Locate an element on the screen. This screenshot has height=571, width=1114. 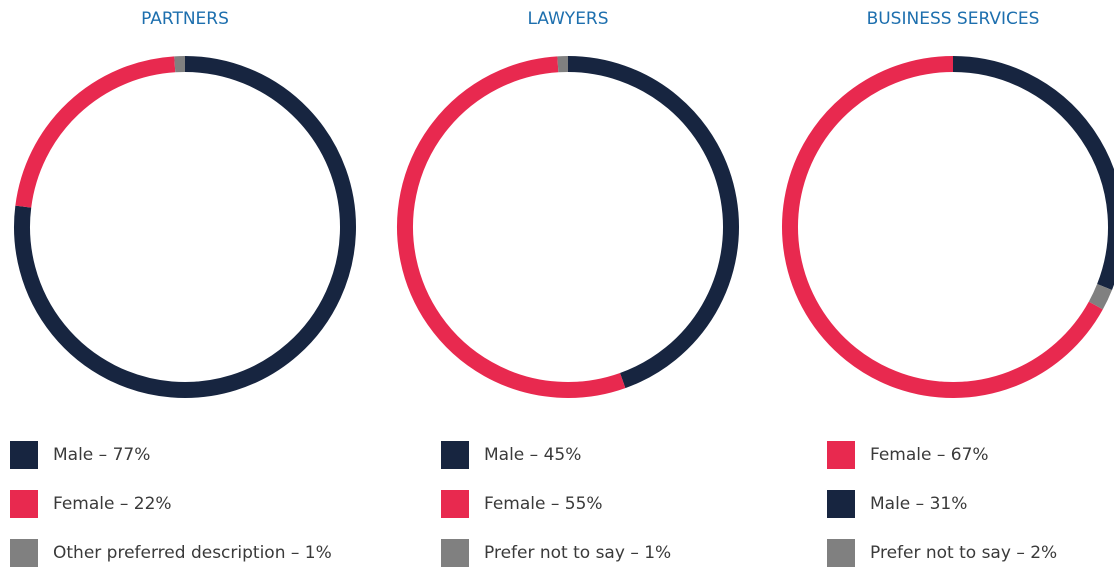
legend-label: Male – 45% is located at coordinates (532, 455).